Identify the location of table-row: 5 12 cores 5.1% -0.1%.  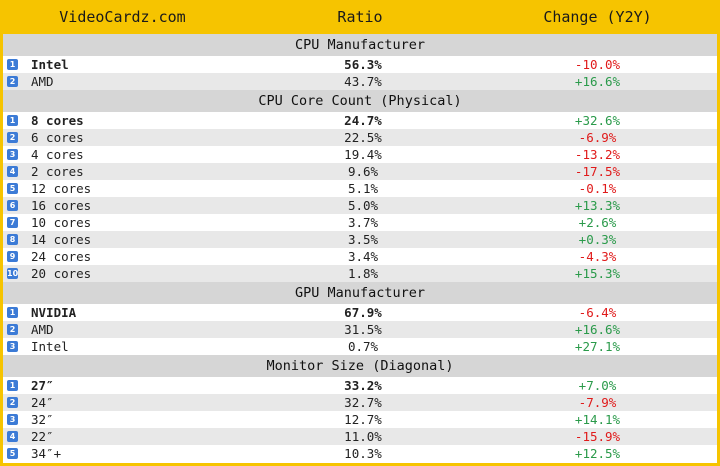
(360, 188).